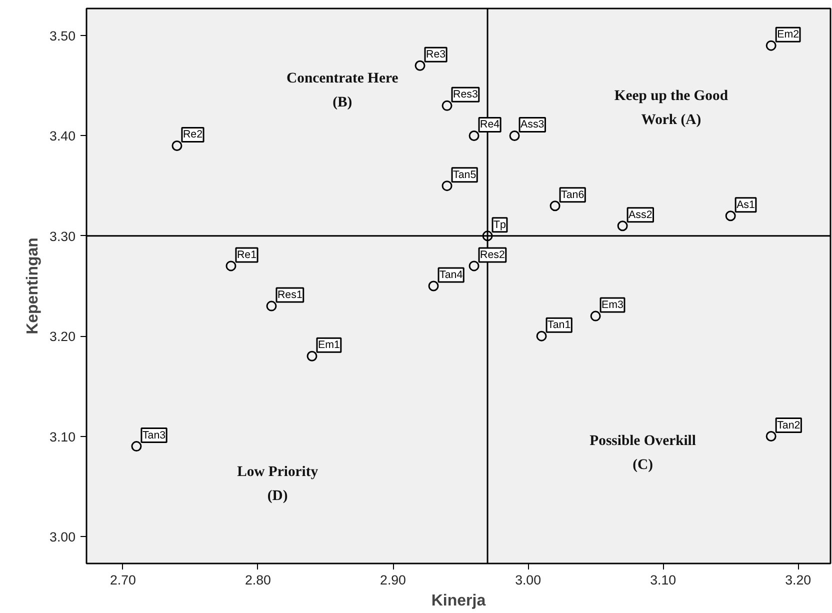  Describe the element at coordinates (63, 36) in the screenshot. I see `y-tick-label: 3.50` at that location.